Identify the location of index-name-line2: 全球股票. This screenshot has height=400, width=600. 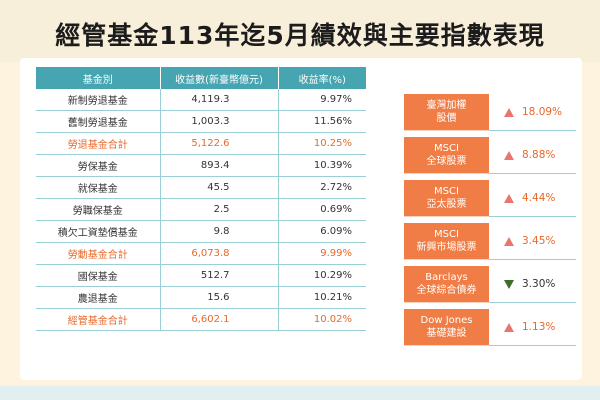
(446, 161).